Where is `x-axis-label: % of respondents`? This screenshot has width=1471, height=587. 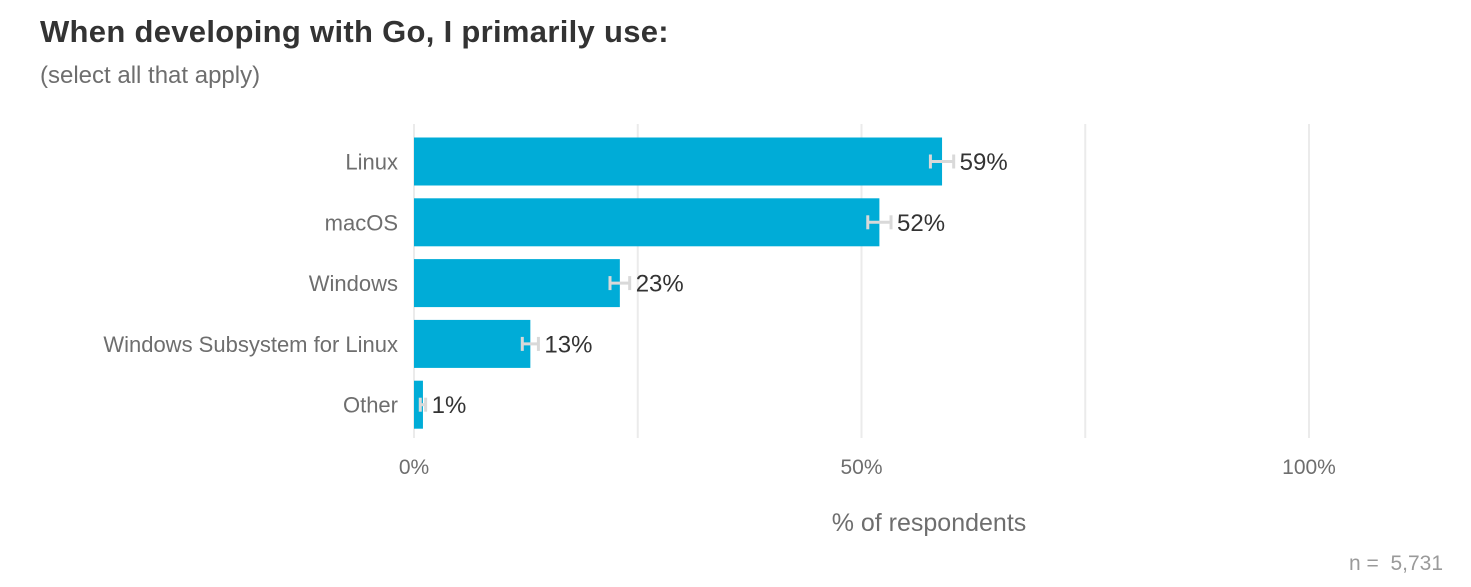
x-axis-label: % of respondents is located at coordinates (929, 523).